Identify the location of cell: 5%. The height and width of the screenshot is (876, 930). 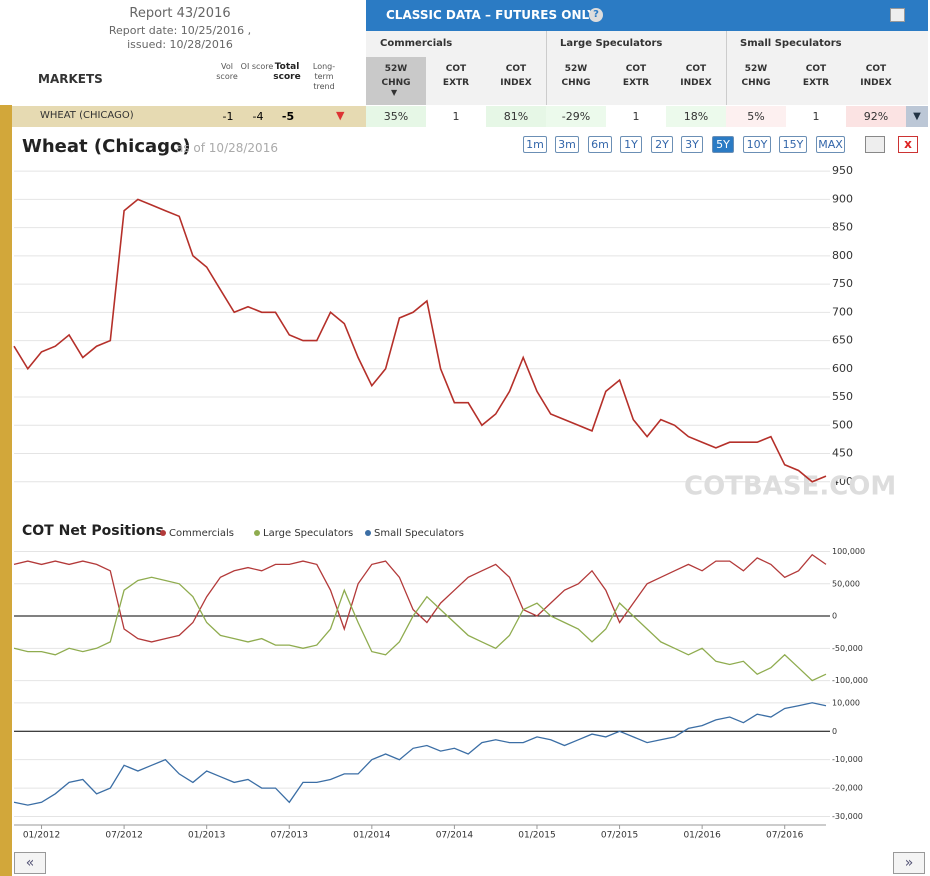
(756, 116).